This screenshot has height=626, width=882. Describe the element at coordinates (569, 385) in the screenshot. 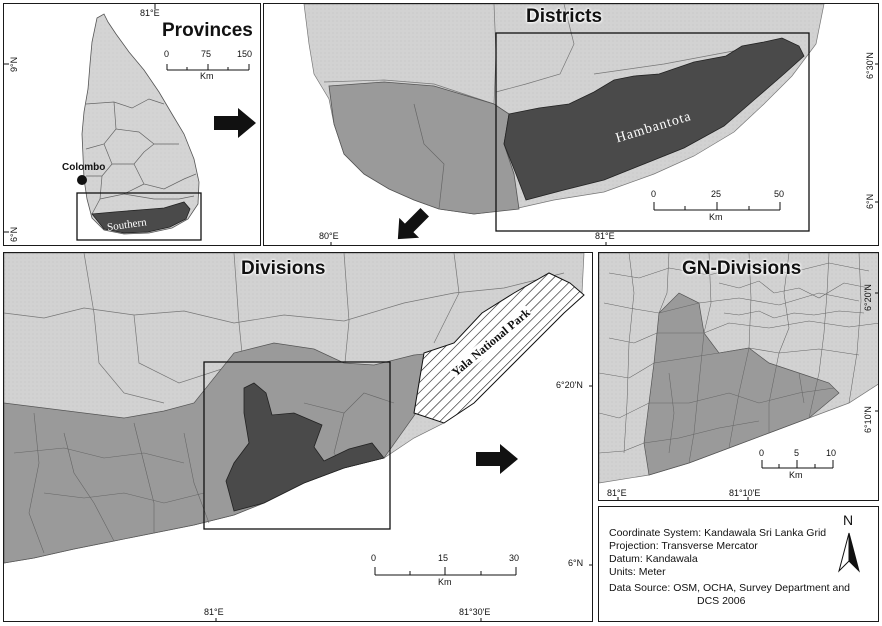

I see `divisions-lat-tick-620n: 6°20'N` at that location.